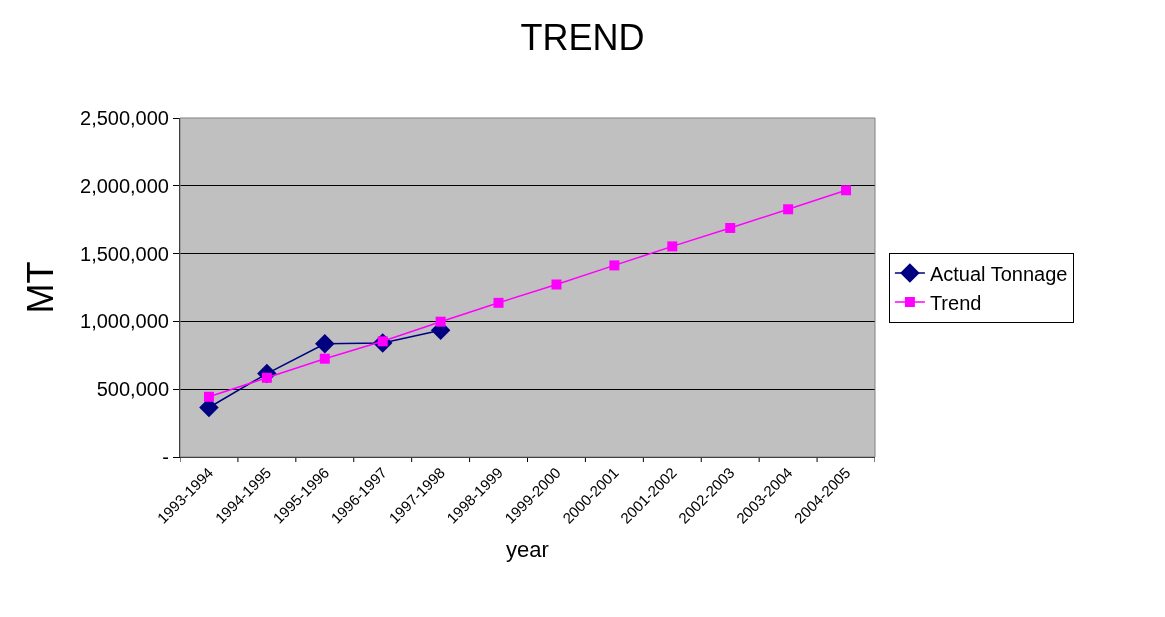  What do you see at coordinates (132, 389) in the screenshot?
I see `y-tick-label: 500,000` at bounding box center [132, 389].